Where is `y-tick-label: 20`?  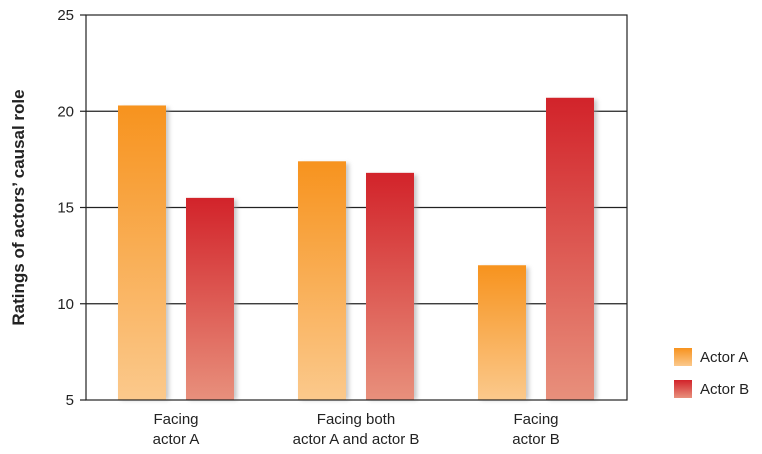
y-tick-label: 20 is located at coordinates (65, 111).